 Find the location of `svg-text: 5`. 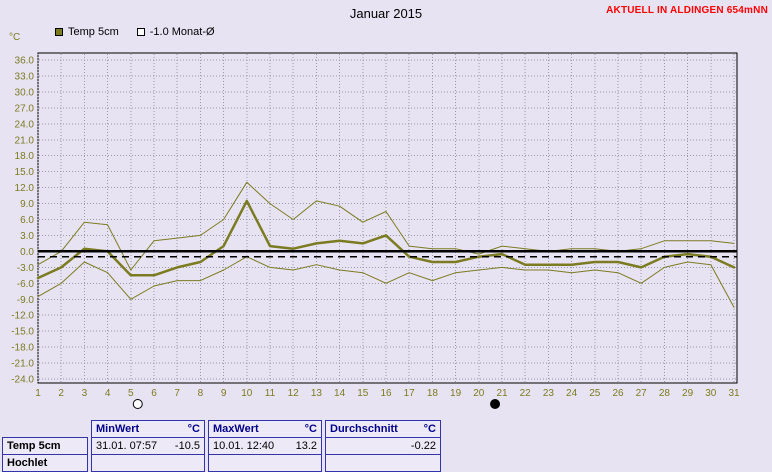

svg-text: 5 is located at coordinates (131, 393).